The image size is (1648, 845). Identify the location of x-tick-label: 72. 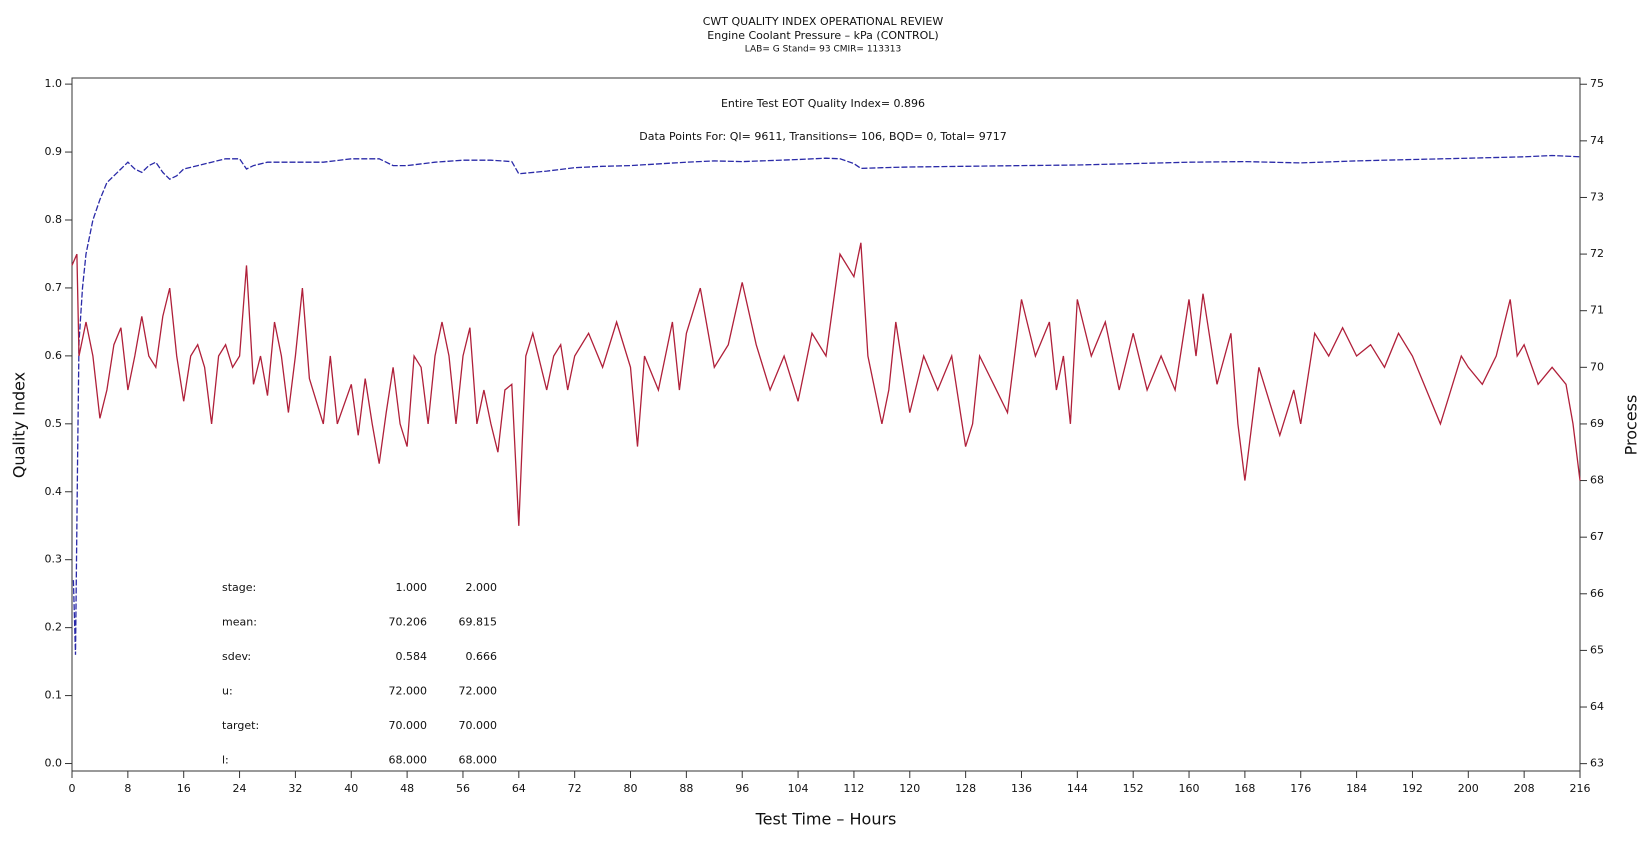
(575, 788).